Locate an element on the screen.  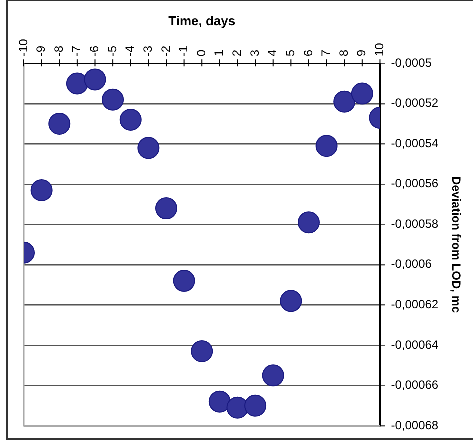
y-tick-label: -0,00054 is located at coordinates (415, 143).